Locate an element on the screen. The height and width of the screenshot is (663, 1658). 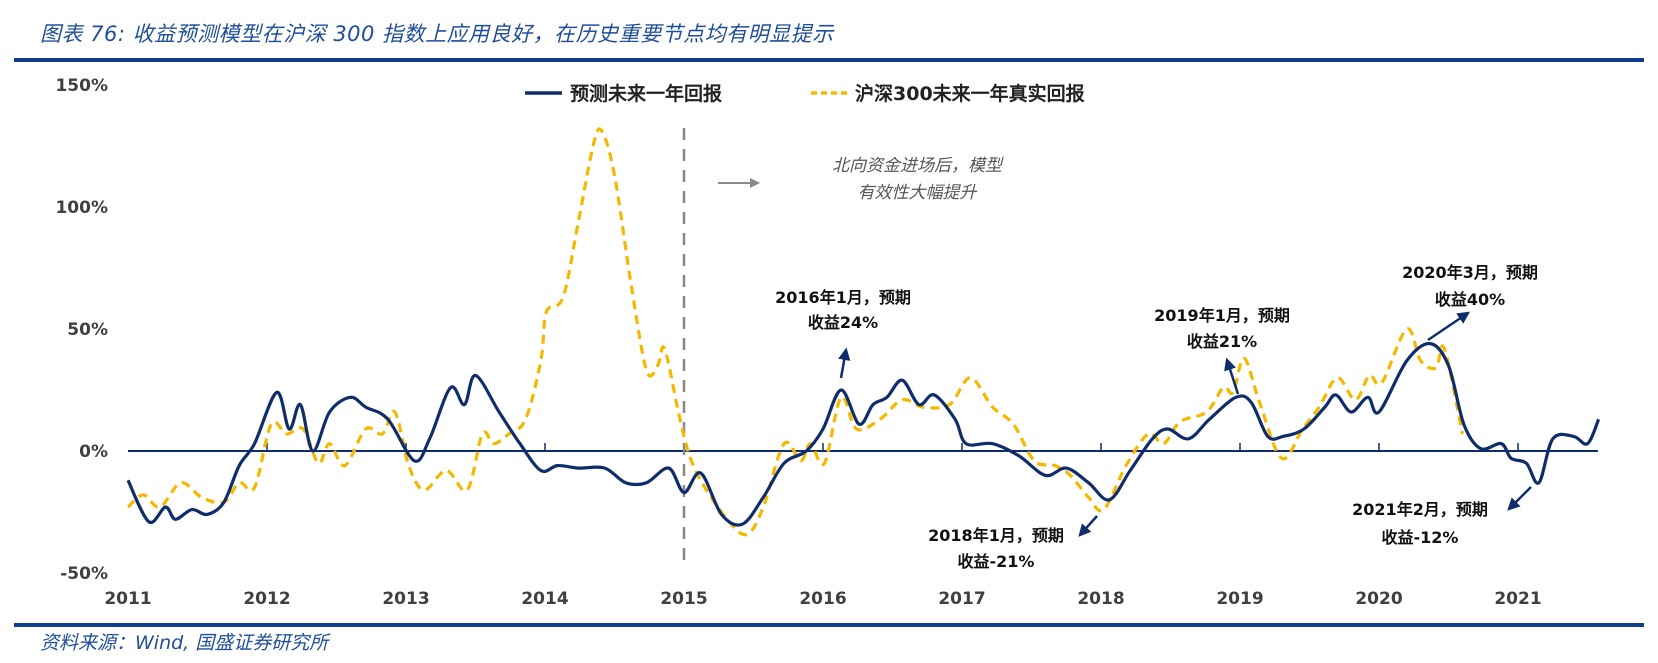
y-tick-label: 0% is located at coordinates (93, 452).